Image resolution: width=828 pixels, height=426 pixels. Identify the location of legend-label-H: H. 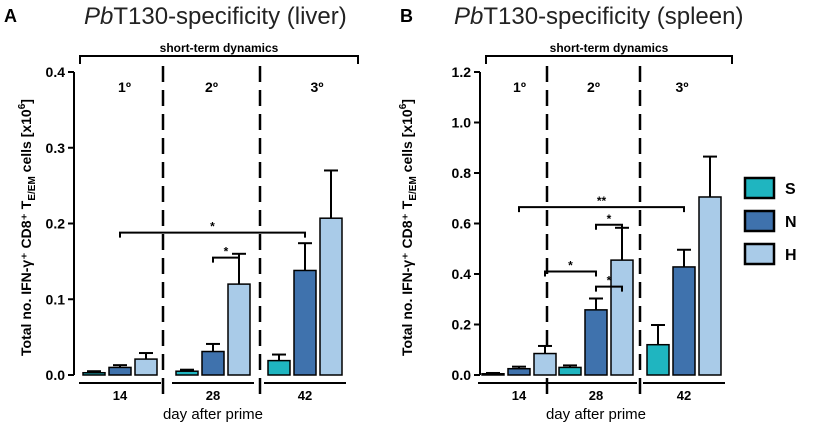
(791, 255).